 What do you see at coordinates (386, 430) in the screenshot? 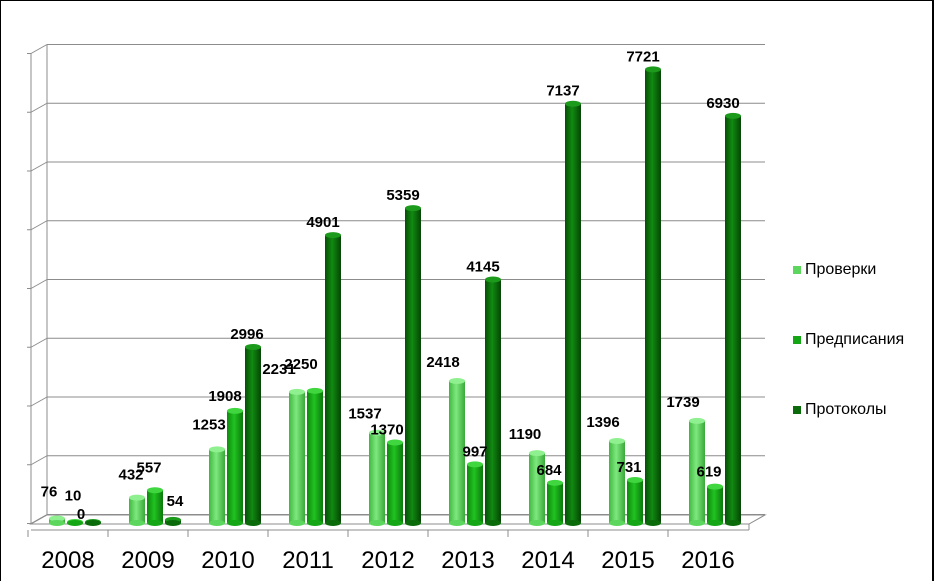
I see `data-label: 1370` at bounding box center [386, 430].